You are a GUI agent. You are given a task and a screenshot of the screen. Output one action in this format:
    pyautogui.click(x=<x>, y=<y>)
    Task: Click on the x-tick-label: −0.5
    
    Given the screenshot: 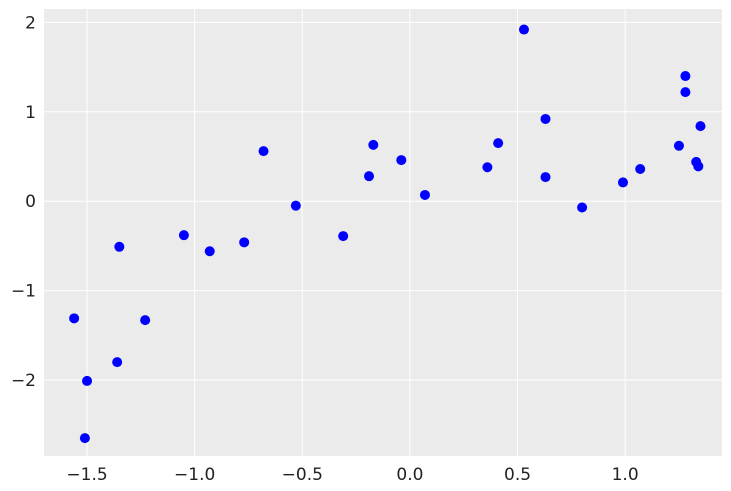 What is the action you would take?
    pyautogui.click(x=302, y=475)
    